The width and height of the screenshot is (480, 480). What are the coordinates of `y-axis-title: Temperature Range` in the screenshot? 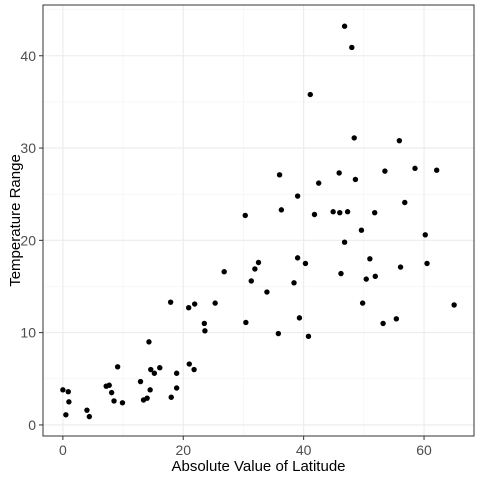 It's located at (15, 220).